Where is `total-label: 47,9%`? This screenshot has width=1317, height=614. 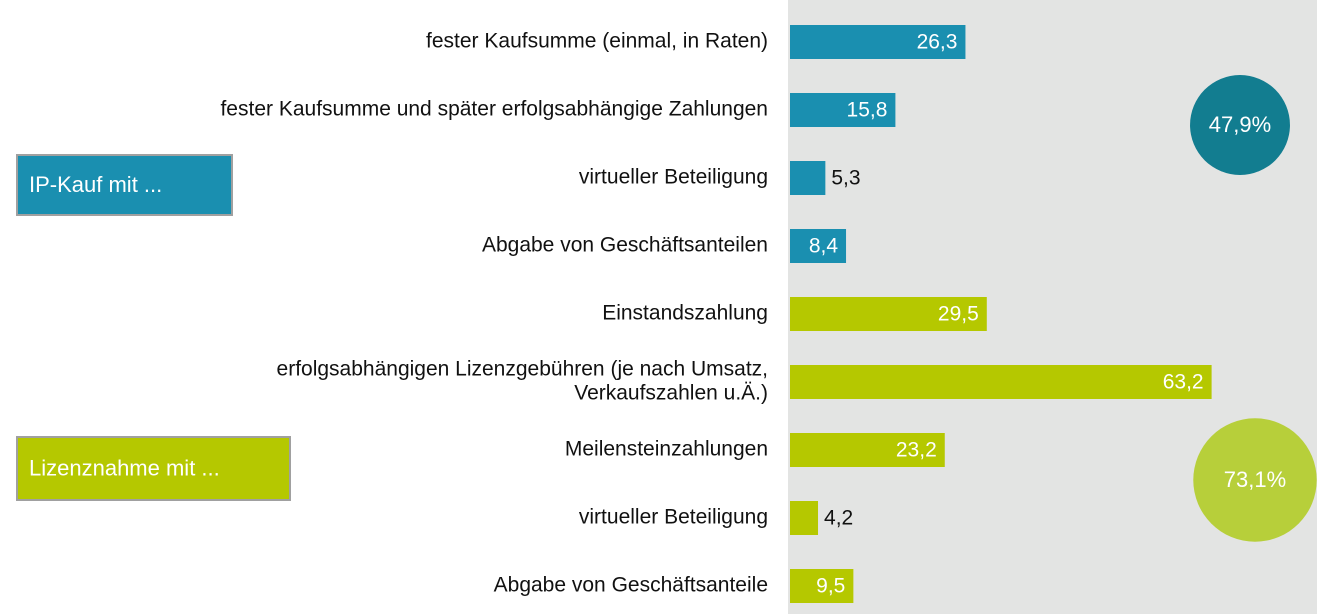
total-label: 47,9% is located at coordinates (1240, 124).